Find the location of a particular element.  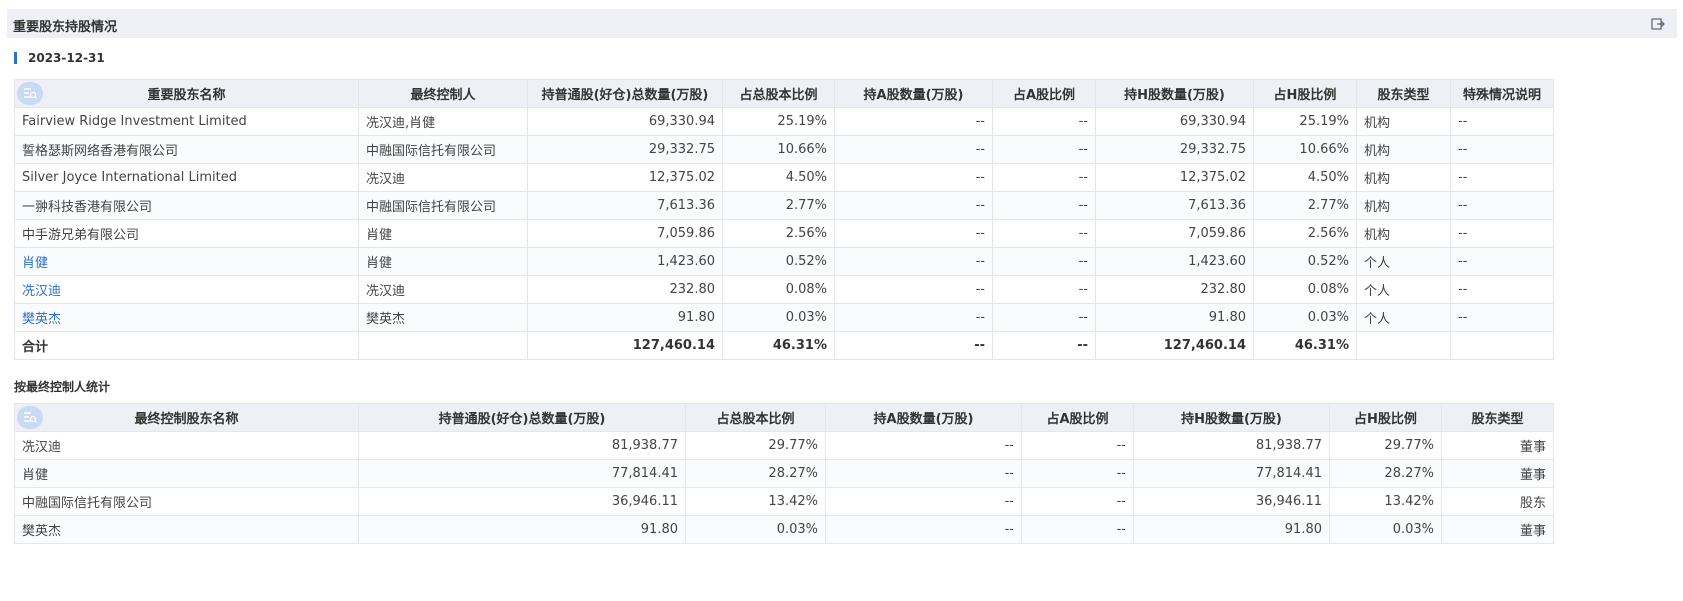

total-shares-cell: 1,423.60 is located at coordinates (625, 261).